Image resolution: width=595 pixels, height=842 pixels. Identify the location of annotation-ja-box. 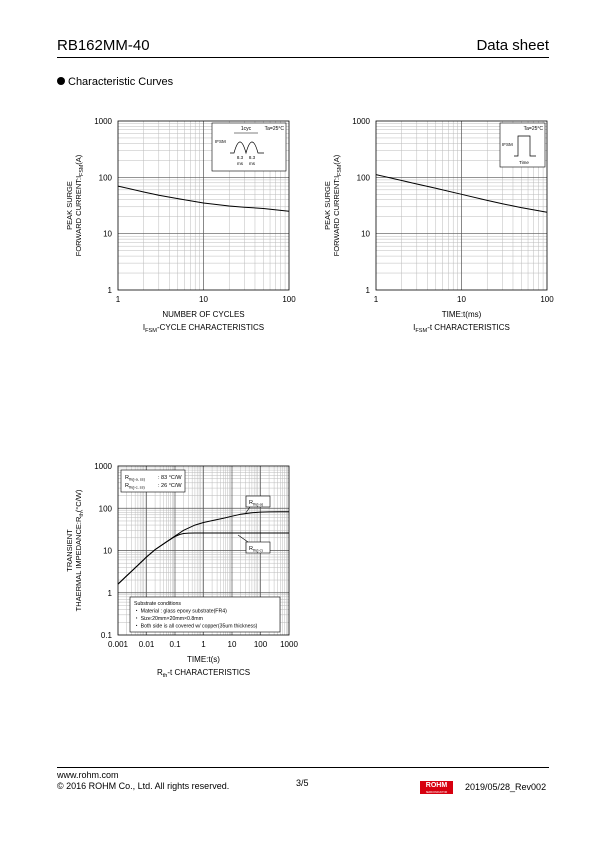
(258, 501).